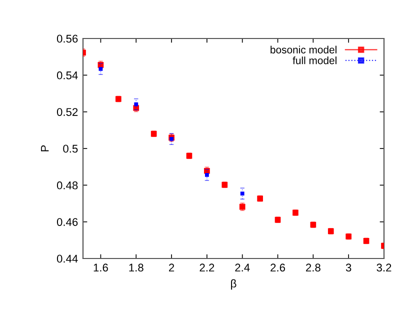 This screenshot has height=321, width=415. What do you see at coordinates (384, 268) in the screenshot?
I see `x-tick-label: 3.2` at bounding box center [384, 268].